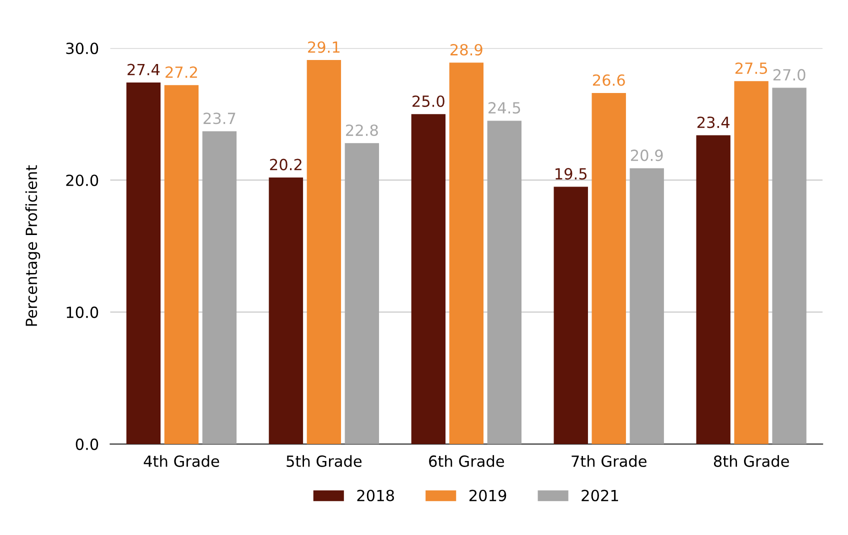 This screenshot has width=848, height=535. Describe the element at coordinates (324, 47) in the screenshot. I see `data-label: 29.1` at that location.